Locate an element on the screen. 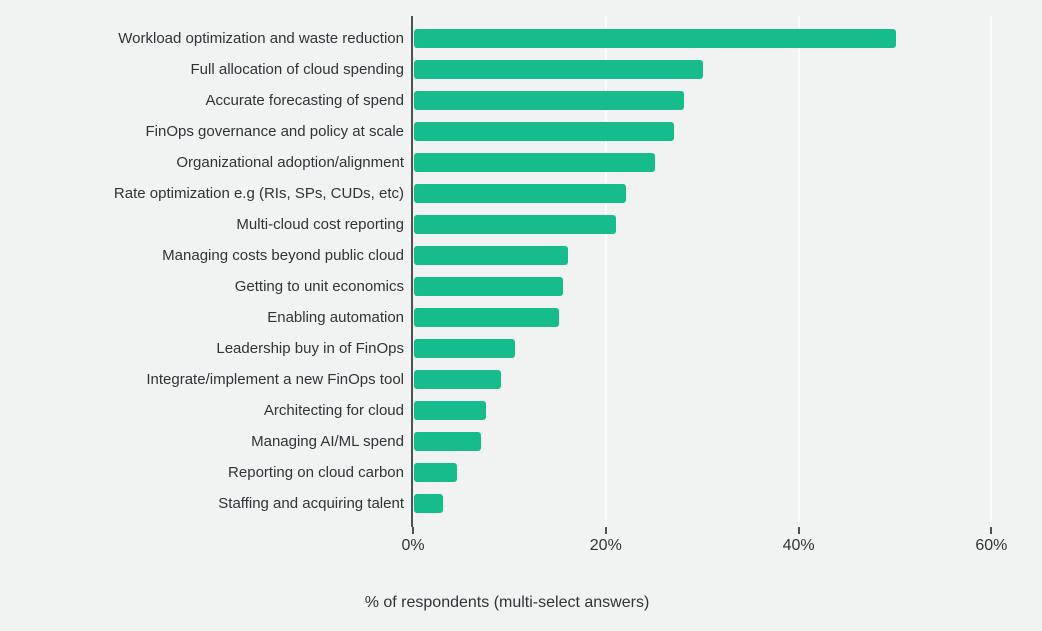  category-label: Leadership buy in of FinOps is located at coordinates (310, 348).